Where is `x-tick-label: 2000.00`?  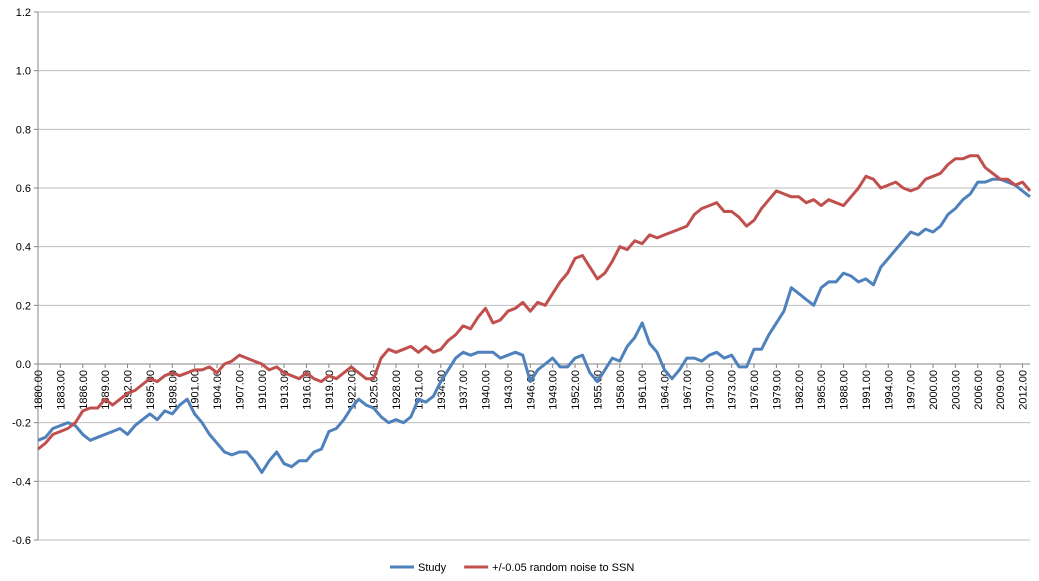
x-tick-label: 2000.00 is located at coordinates (934, 390).